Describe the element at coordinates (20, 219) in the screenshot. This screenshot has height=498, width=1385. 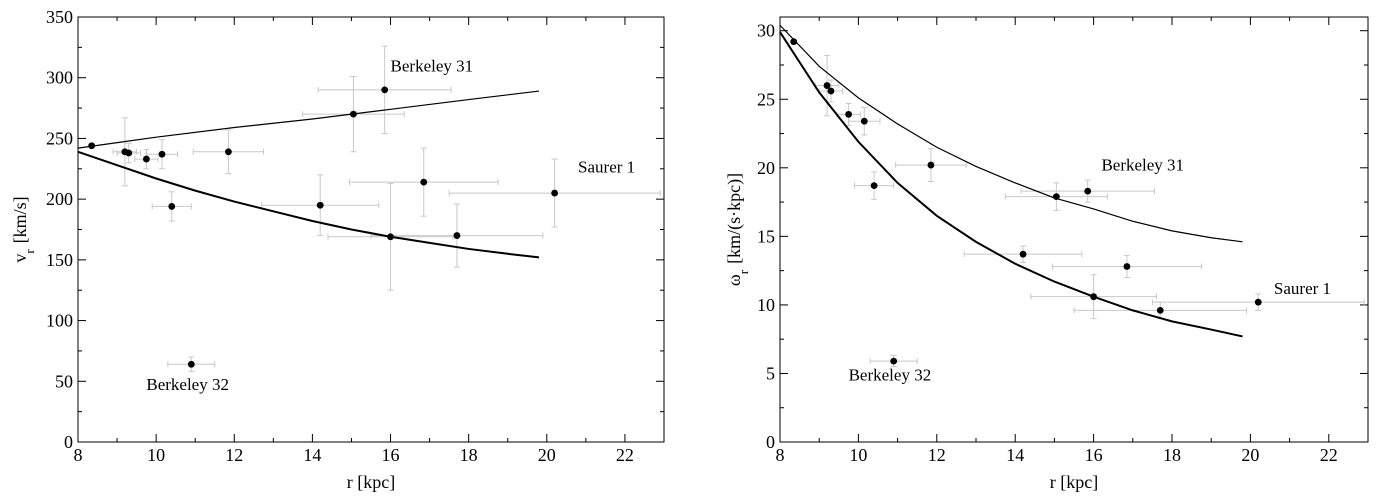
I see `y-axis-unit: [km/s]` at that location.